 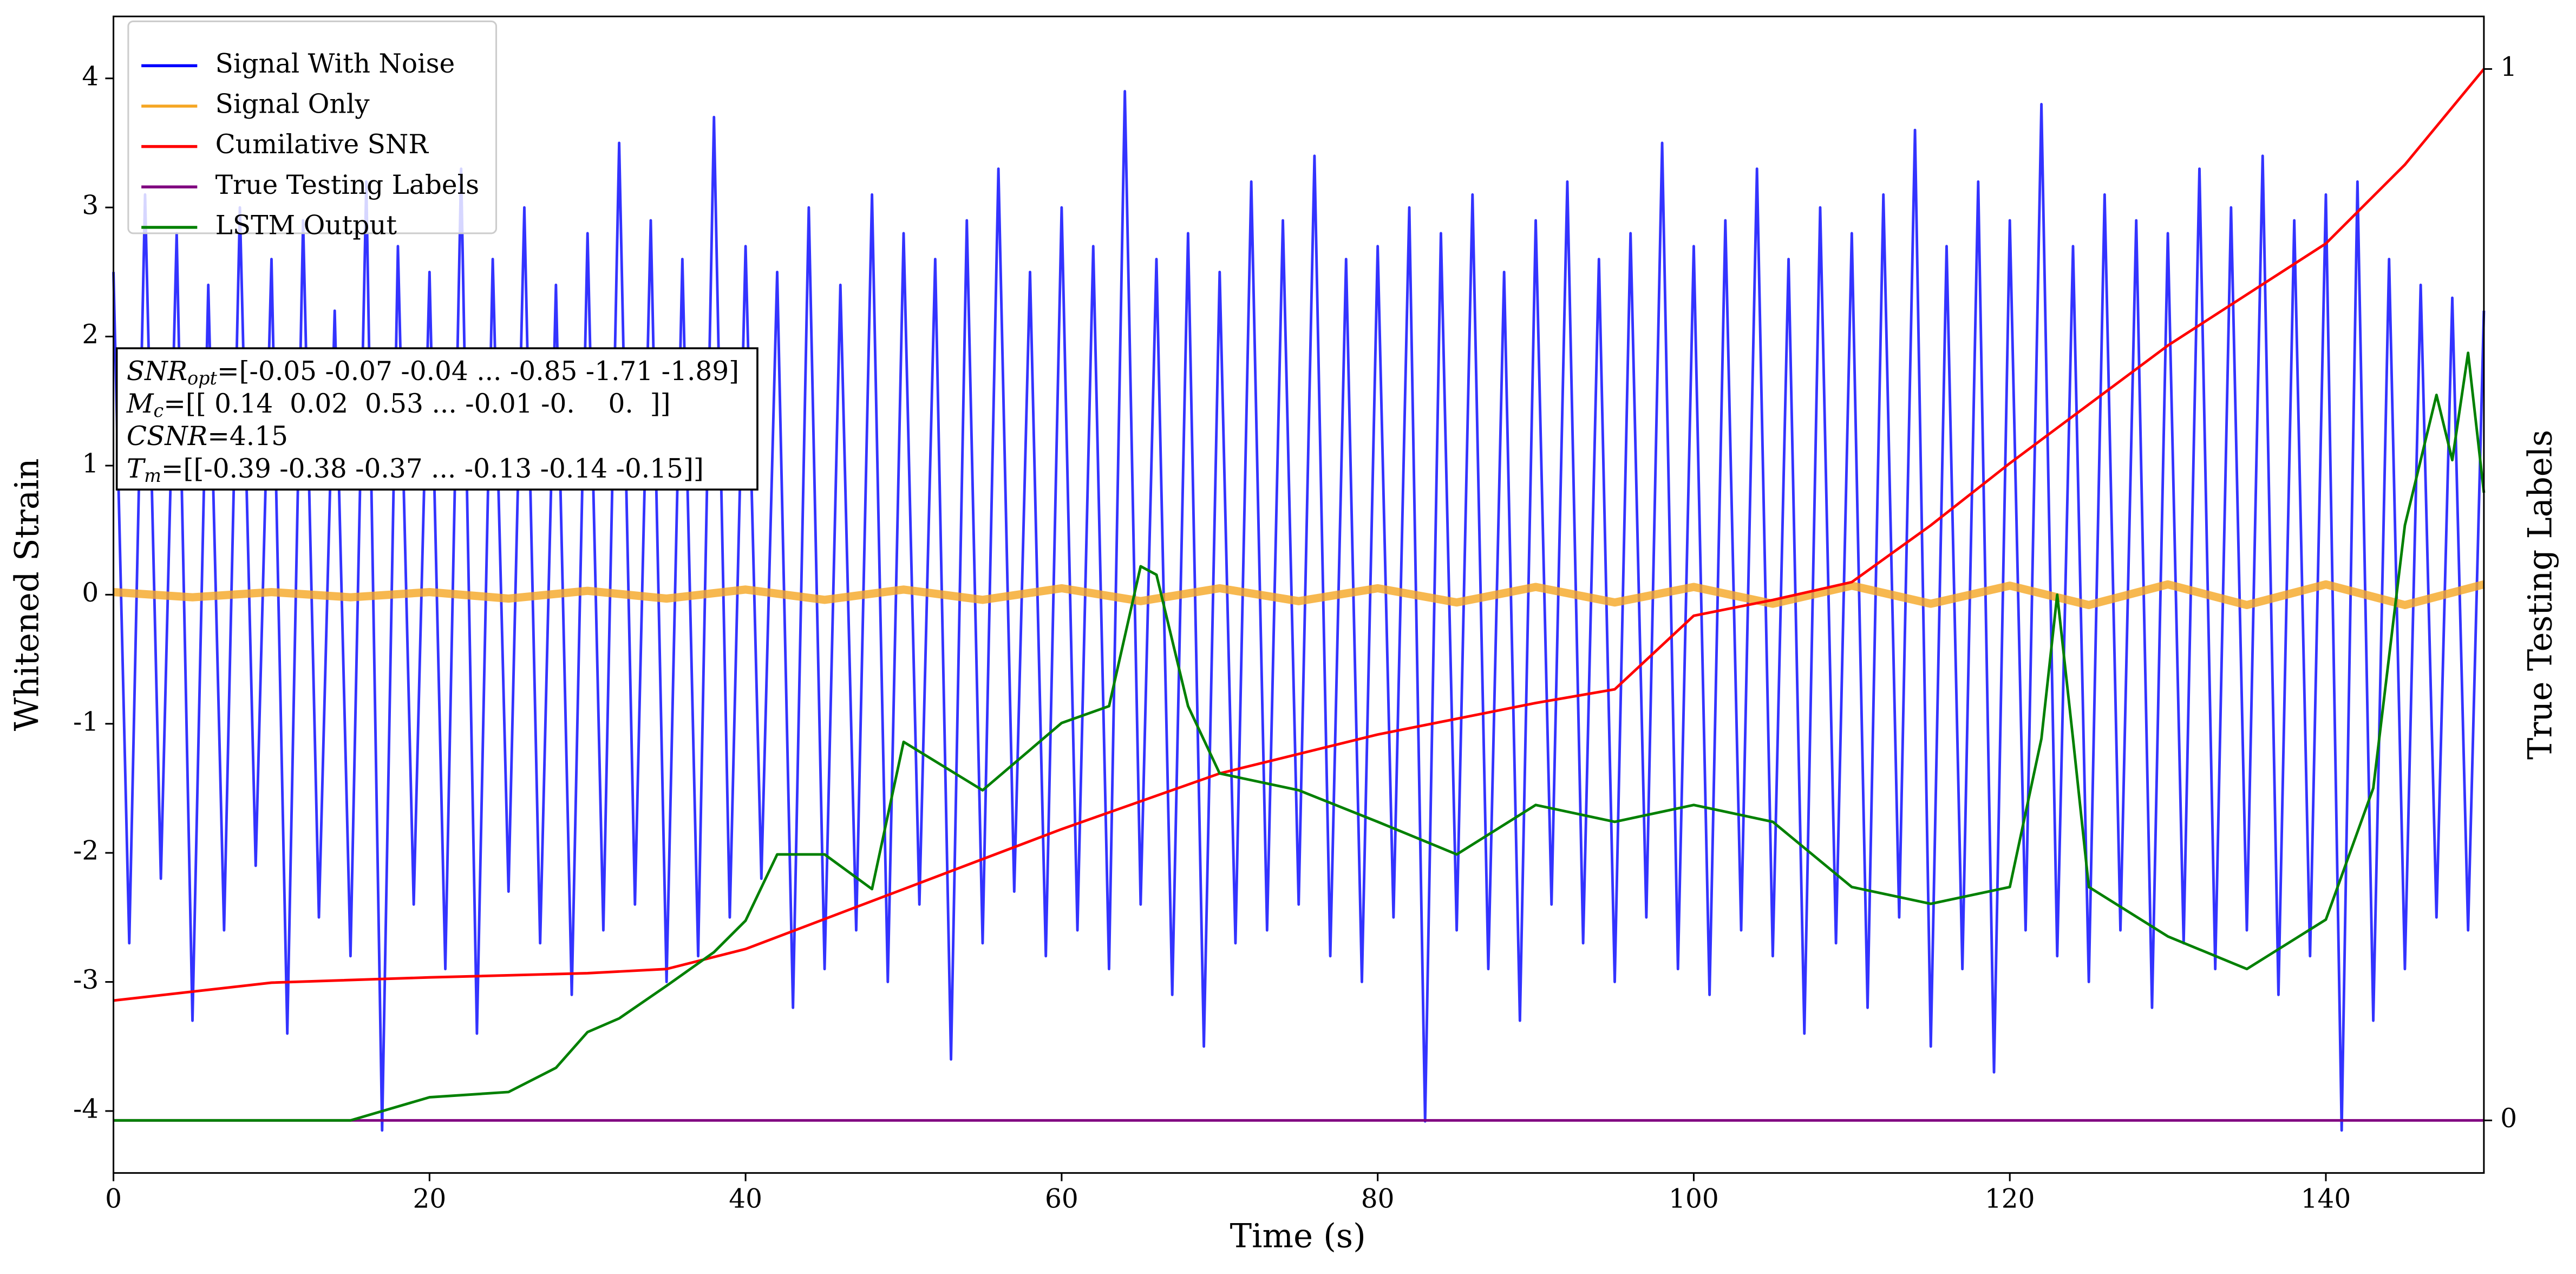 What do you see at coordinates (86, 851) in the screenshot?
I see `y-tick-label: -2` at bounding box center [86, 851].